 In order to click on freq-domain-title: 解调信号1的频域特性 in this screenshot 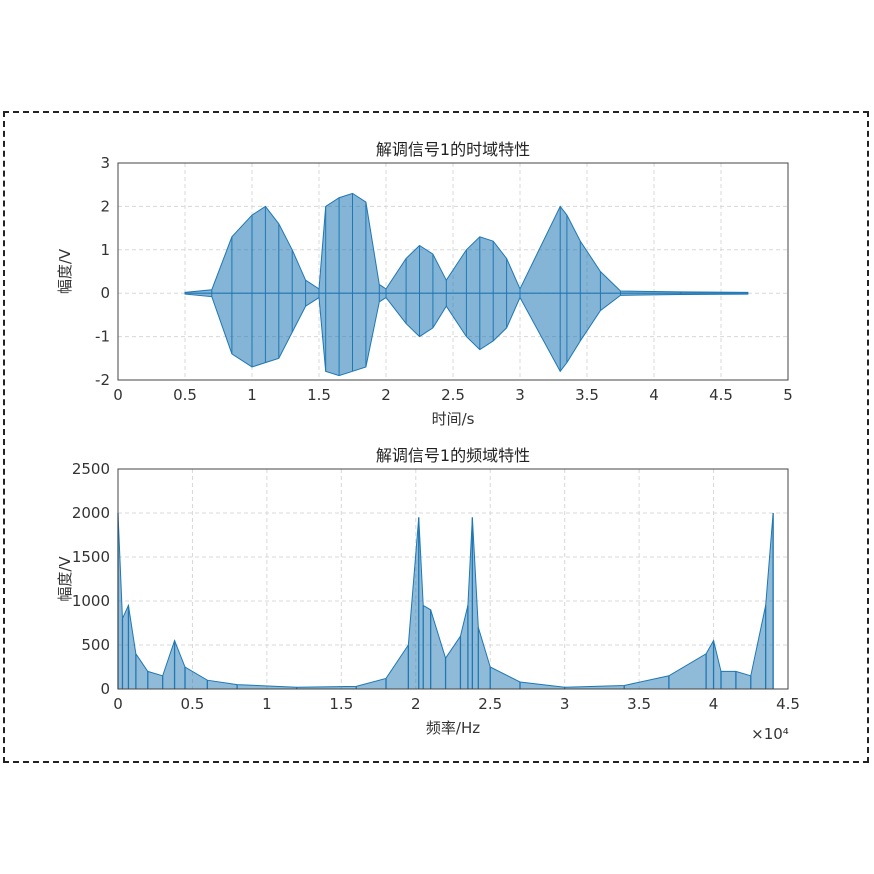, I will do `click(453, 455)`.